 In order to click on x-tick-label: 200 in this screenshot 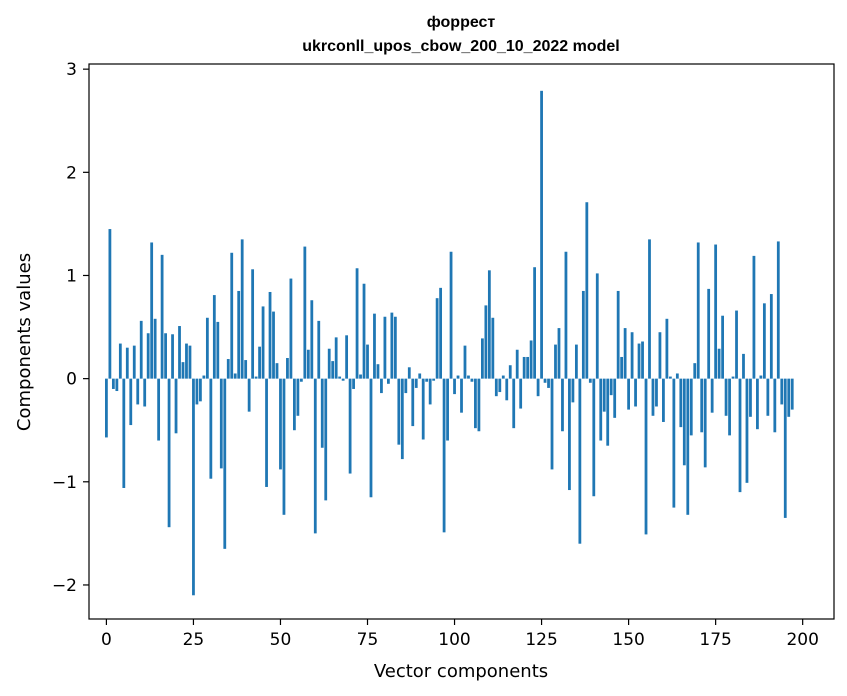, I will do `click(802, 640)`.